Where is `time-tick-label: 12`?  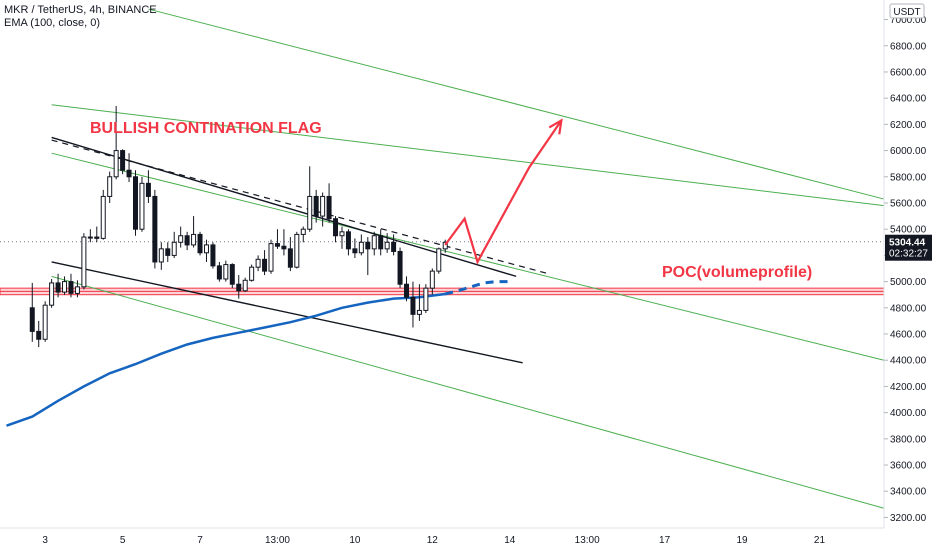
time-tick-label: 12 is located at coordinates (433, 540).